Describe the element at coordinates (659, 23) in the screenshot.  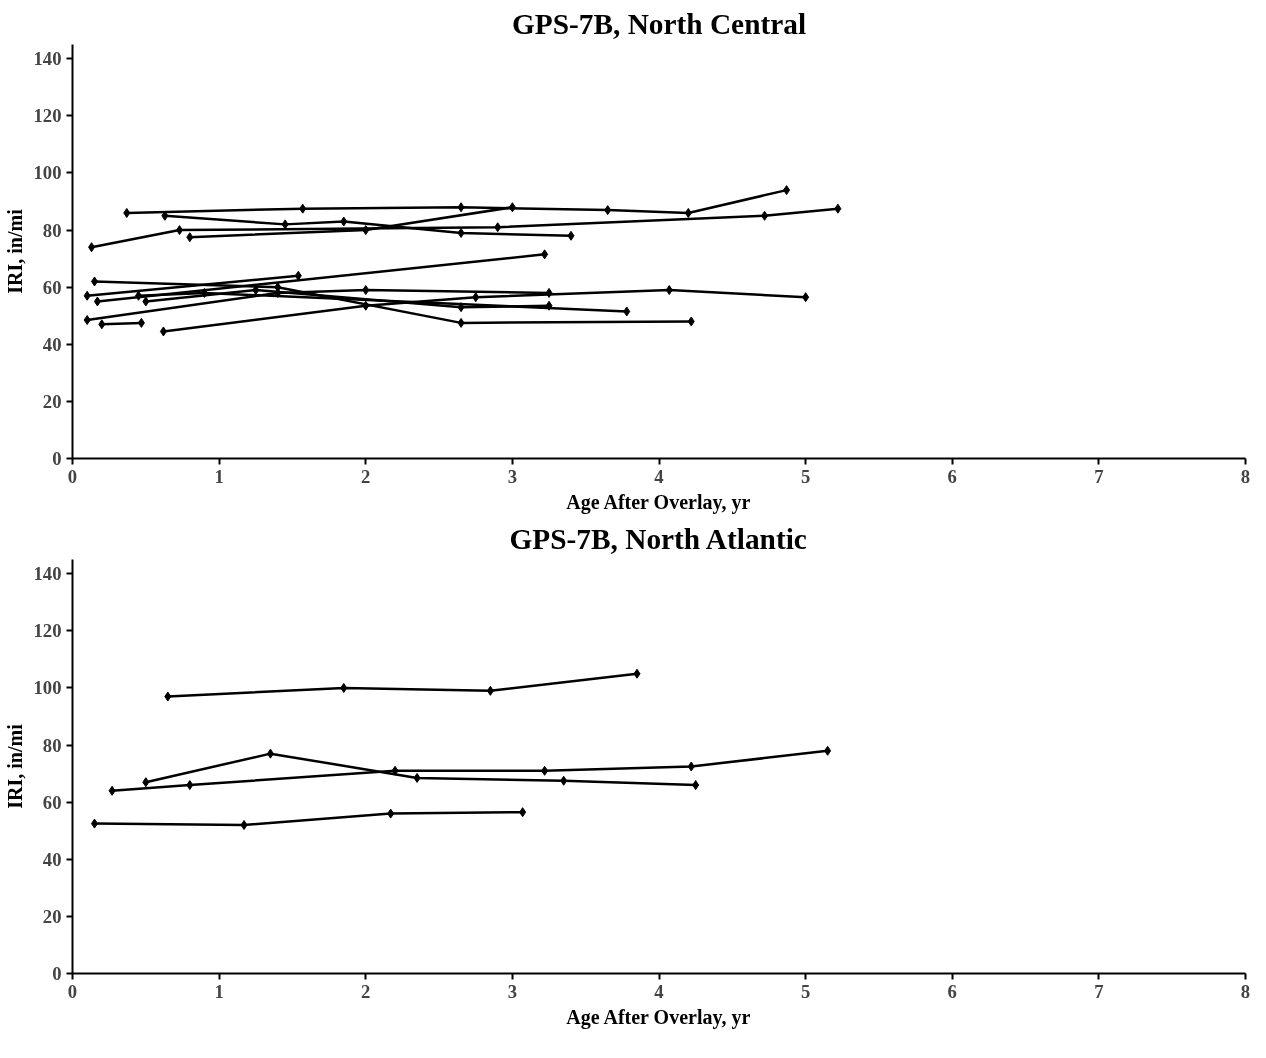
I see `chart-title: GPS-7B, North Central` at that location.